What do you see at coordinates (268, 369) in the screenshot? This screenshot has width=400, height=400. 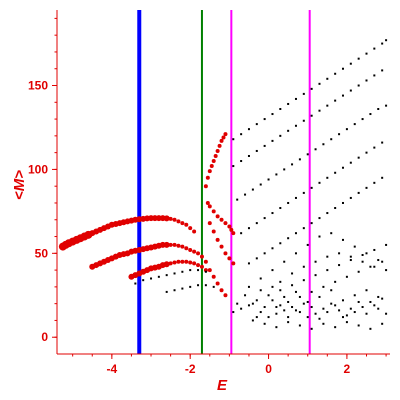 I see `x-tick-label: 0` at bounding box center [268, 369].